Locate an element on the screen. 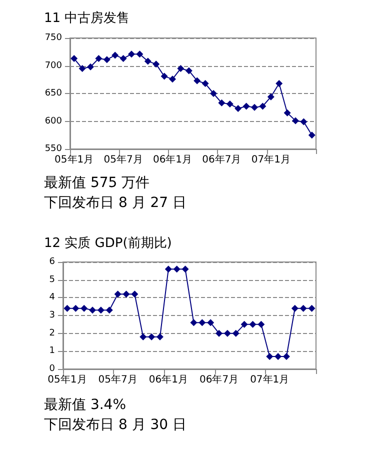  y-tick-label: 650 is located at coordinates (53, 93).